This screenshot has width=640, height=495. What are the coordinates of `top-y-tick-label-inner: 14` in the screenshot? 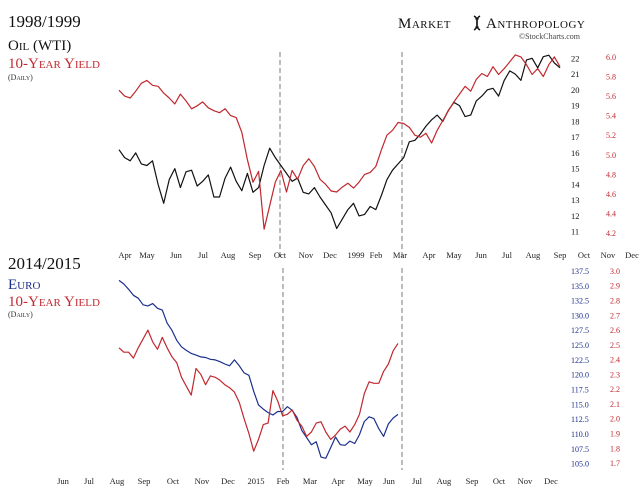 It's located at (575, 184).